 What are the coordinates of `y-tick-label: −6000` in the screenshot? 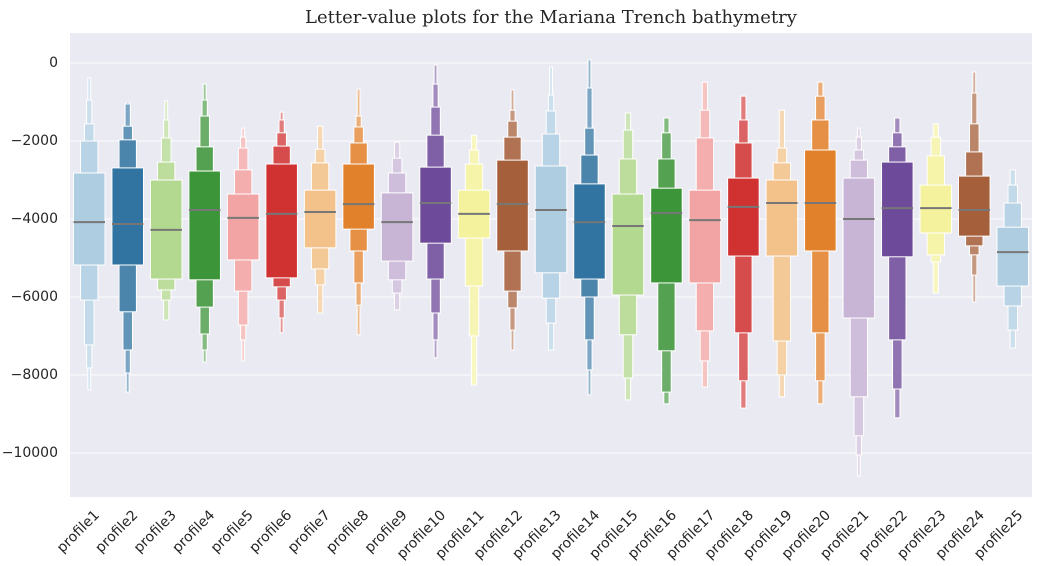 It's located at (34, 297).